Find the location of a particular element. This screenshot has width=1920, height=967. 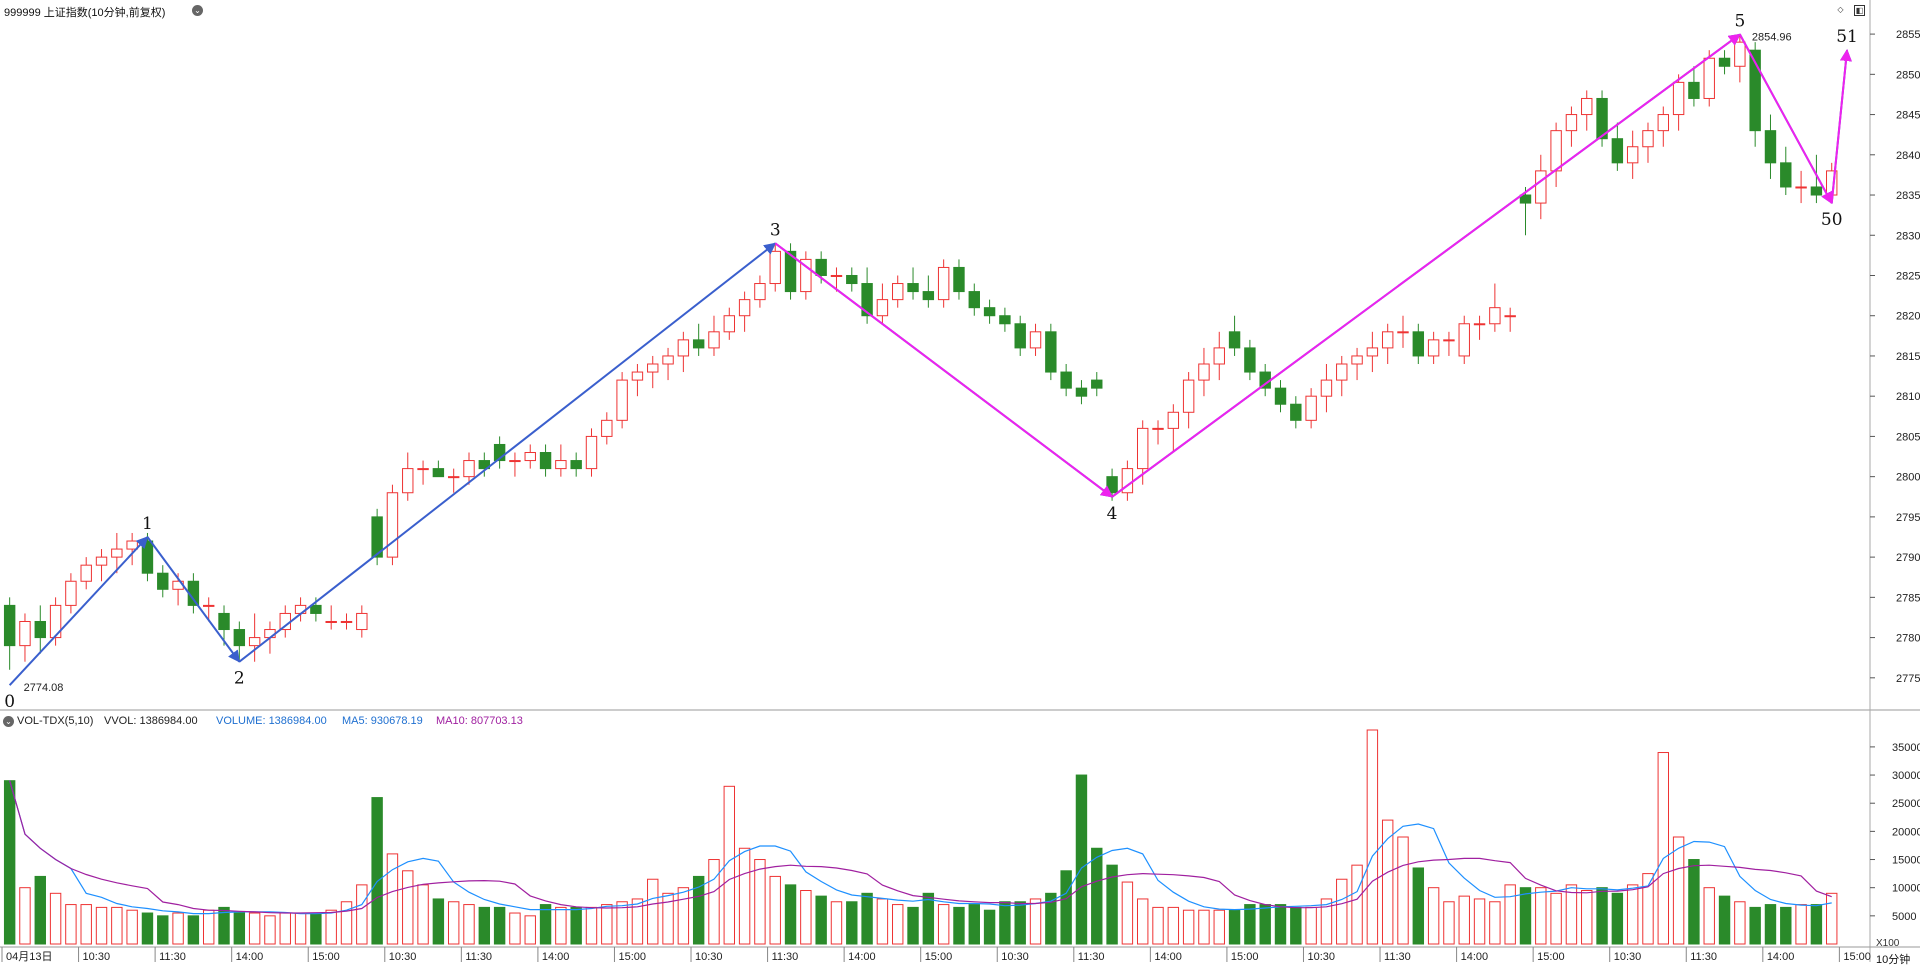

price-tick-label: 2825 is located at coordinates (1908, 276).